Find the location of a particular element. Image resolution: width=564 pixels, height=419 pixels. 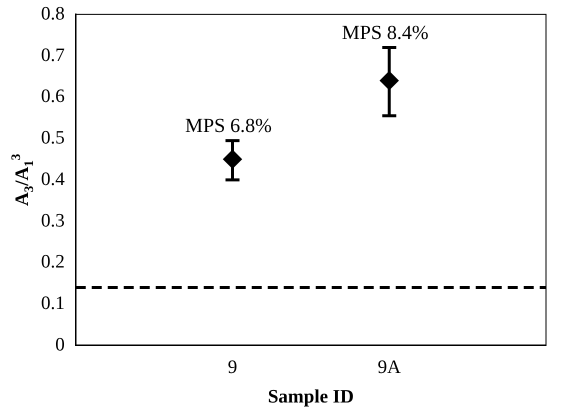

y-tick-label: 0.7 is located at coordinates (53, 55).